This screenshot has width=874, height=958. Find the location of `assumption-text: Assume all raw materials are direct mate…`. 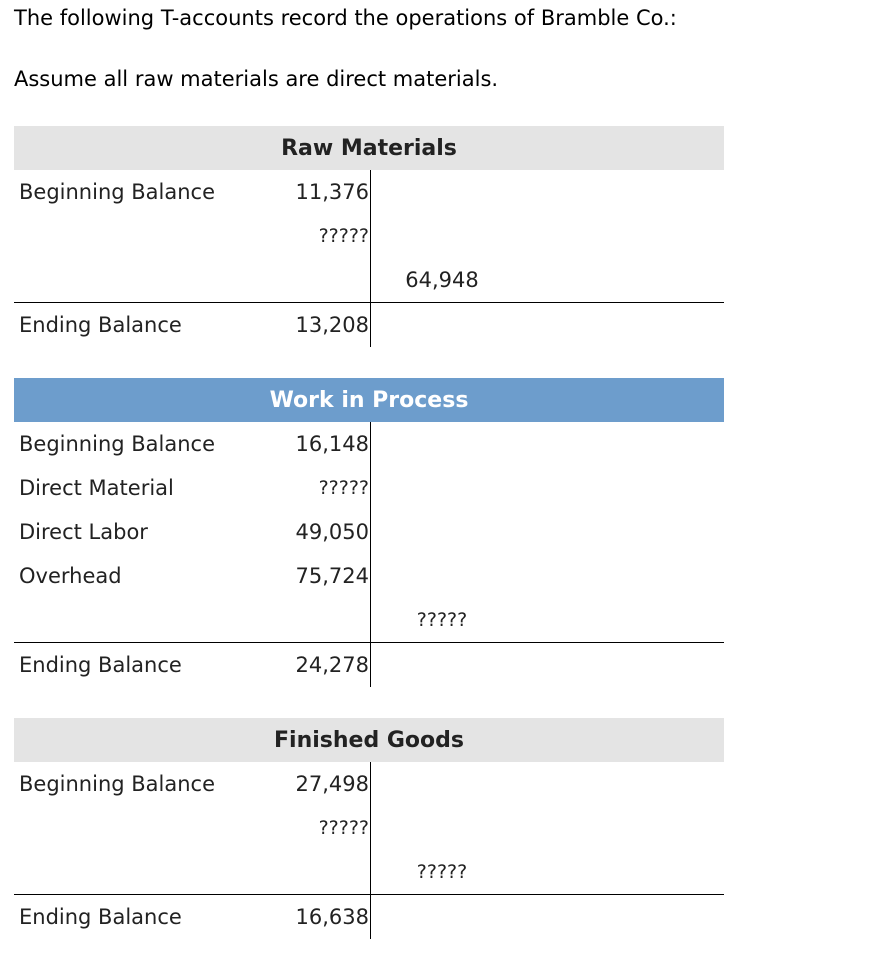

assumption-text: Assume all raw materials are direct mate… is located at coordinates (256, 79).